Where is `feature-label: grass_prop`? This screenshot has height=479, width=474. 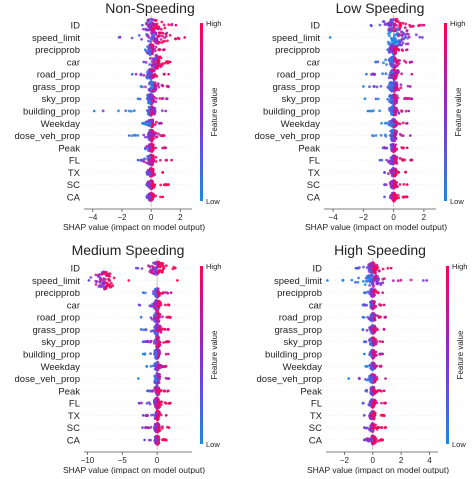 feature-label: grass_prop is located at coordinates (56, 87).